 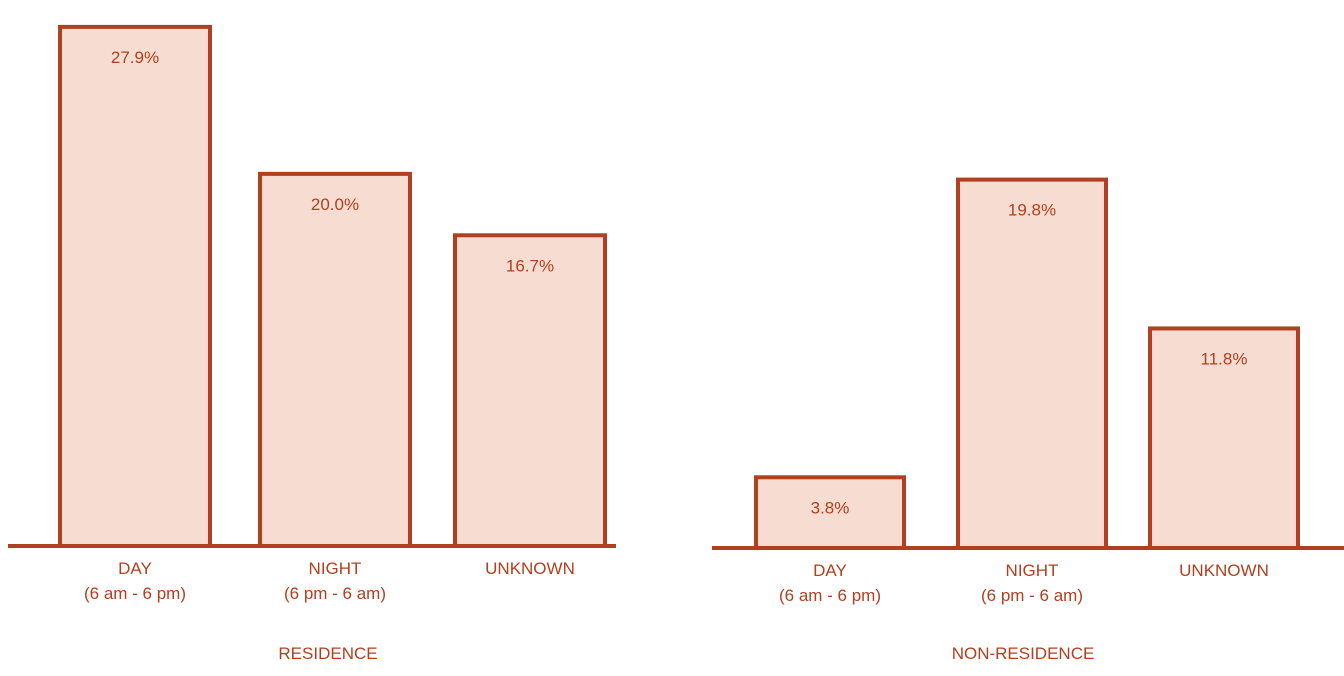 I want to click on bar-value-label: 20.0%, so click(x=335, y=204).